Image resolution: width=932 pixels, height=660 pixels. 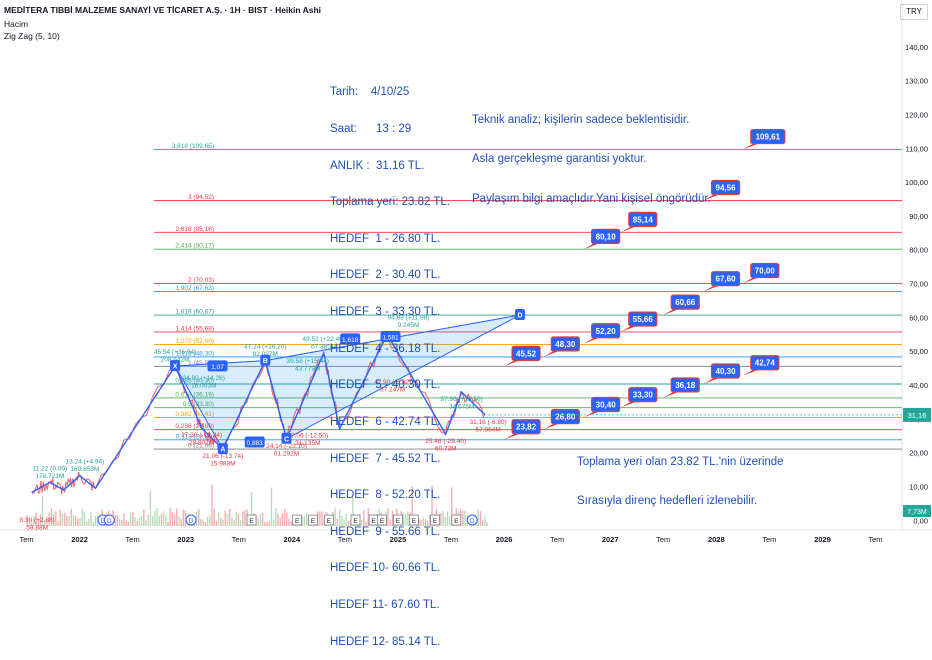 What do you see at coordinates (722, 373) in the screenshot?
I see `target-callout: 40,30` at bounding box center [722, 373].